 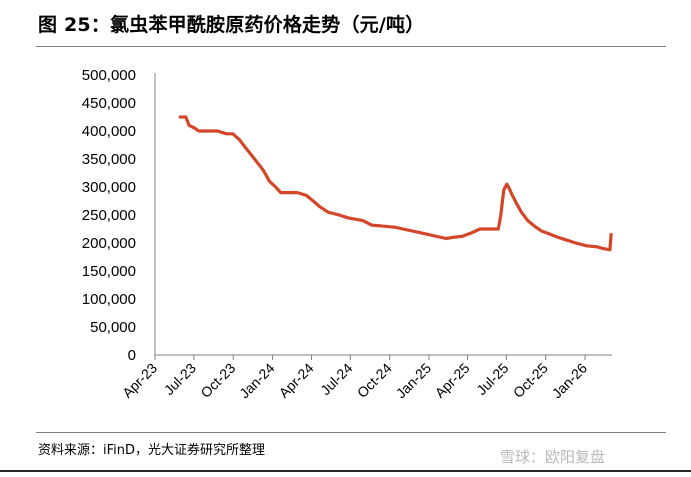 What do you see at coordinates (553, 457) in the screenshot?
I see `watermark: 雪球：欧阳复盘` at bounding box center [553, 457].